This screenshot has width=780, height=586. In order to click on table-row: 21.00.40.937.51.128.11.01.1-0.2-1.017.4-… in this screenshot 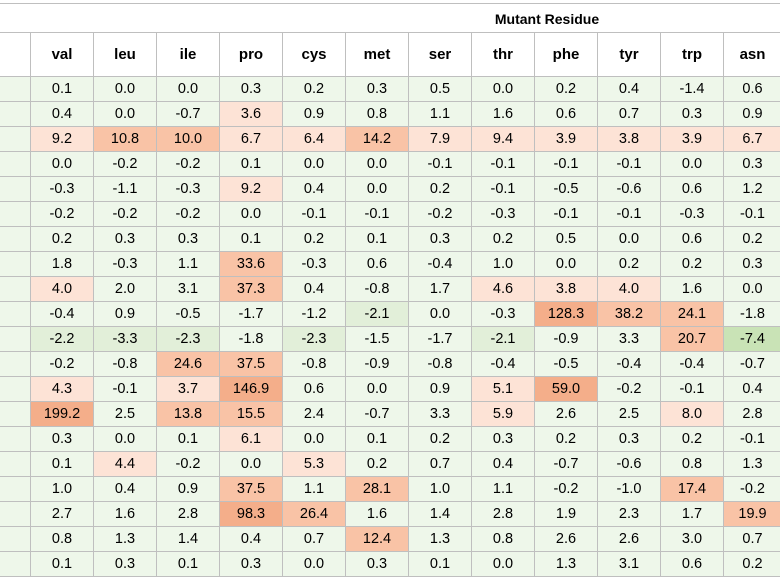, I will do `click(390, 489)`.